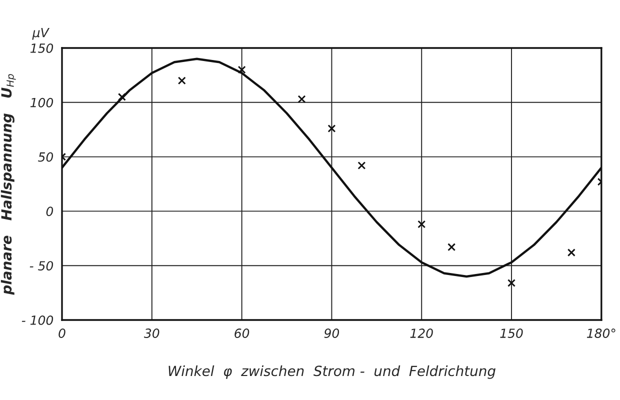  What do you see at coordinates (42, 103) in the screenshot?
I see `y-tick-label: 100` at bounding box center [42, 103].